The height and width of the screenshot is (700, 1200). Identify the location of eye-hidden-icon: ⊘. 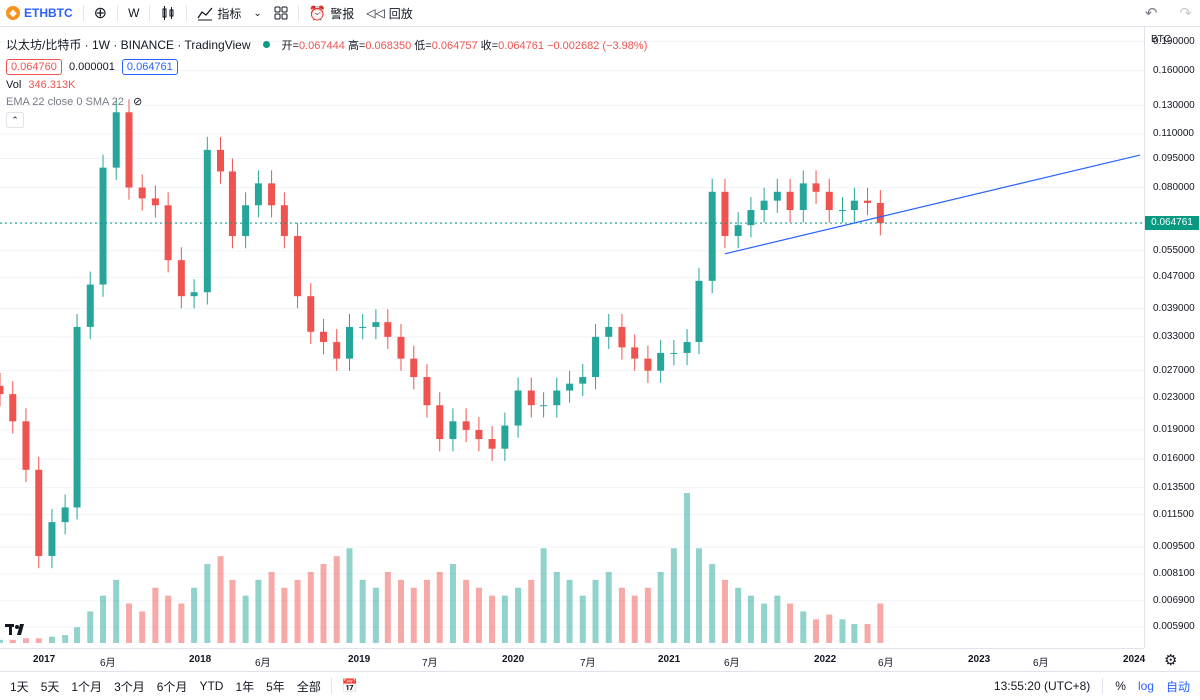
(138, 102).